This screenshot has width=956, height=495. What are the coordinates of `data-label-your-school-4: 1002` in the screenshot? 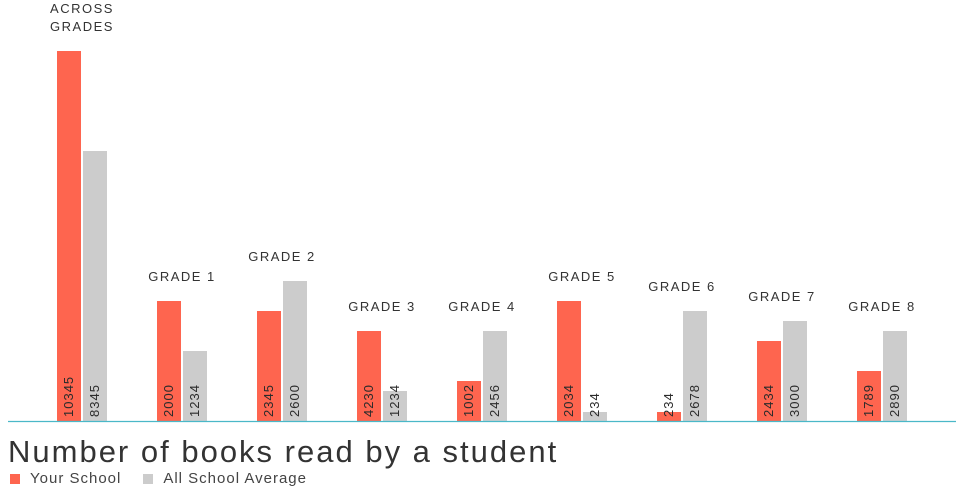 It's located at (468, 400).